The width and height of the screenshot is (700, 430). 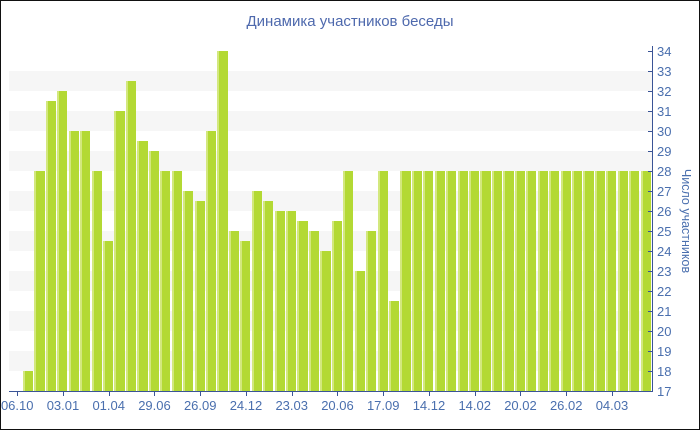 I want to click on y-tick-label: 23, so click(x=664, y=271).